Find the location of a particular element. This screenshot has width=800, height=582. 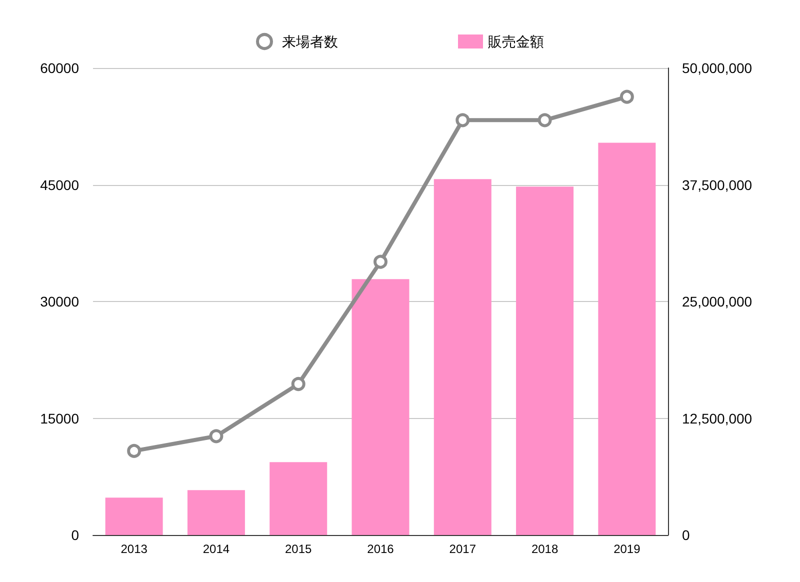

y2-tick-label: 12,500,000 is located at coordinates (717, 418).